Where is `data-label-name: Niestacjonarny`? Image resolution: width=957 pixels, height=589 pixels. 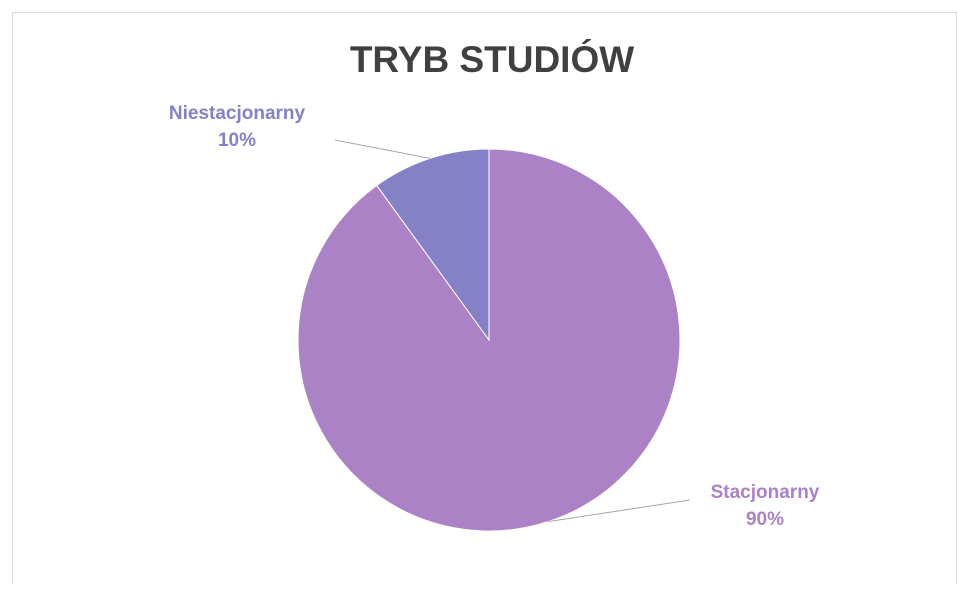
data-label-name: Niestacjonarny is located at coordinates (237, 113).